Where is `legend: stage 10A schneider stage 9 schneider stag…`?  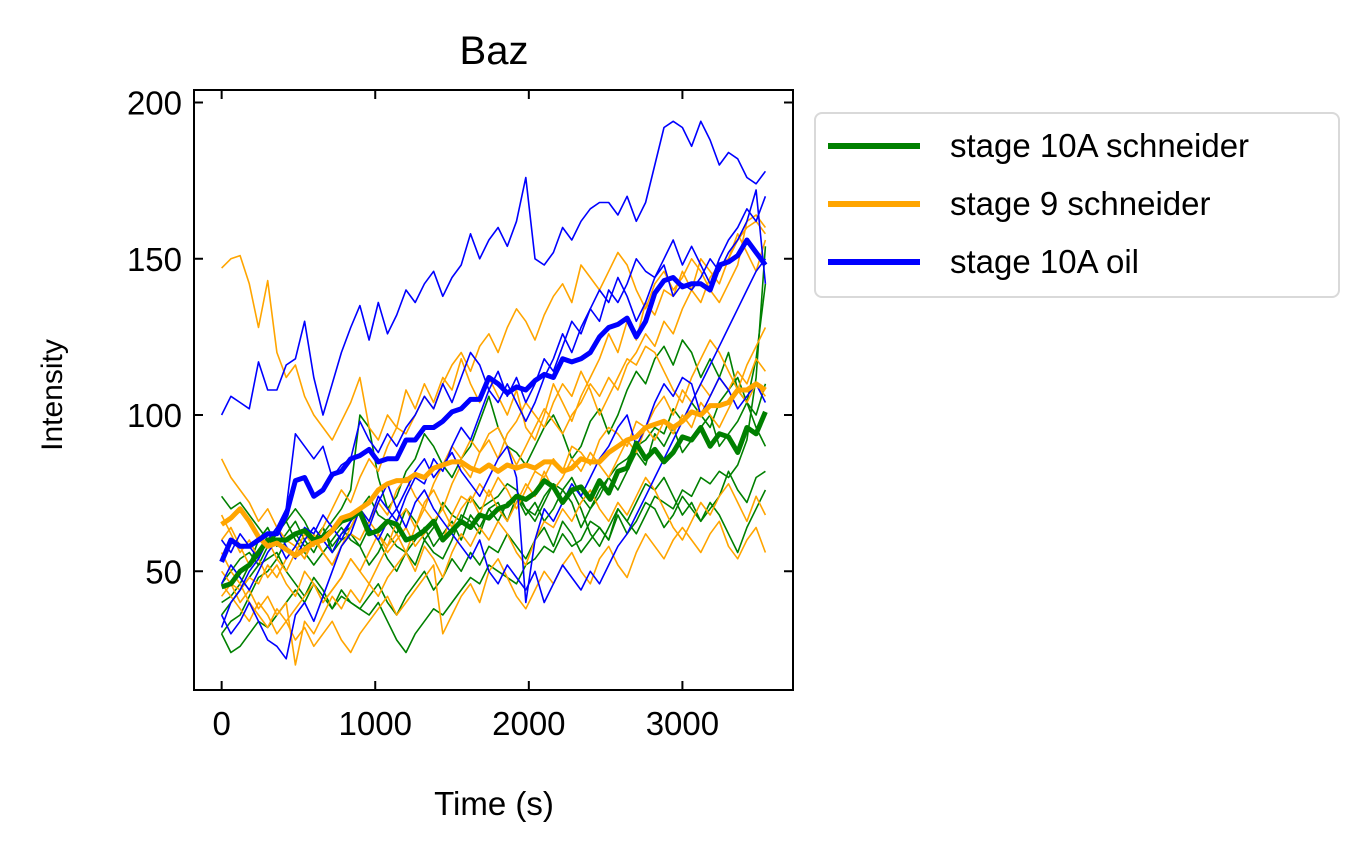
legend: stage 10A schneider stage 9 schneider stag… is located at coordinates (1077, 205).